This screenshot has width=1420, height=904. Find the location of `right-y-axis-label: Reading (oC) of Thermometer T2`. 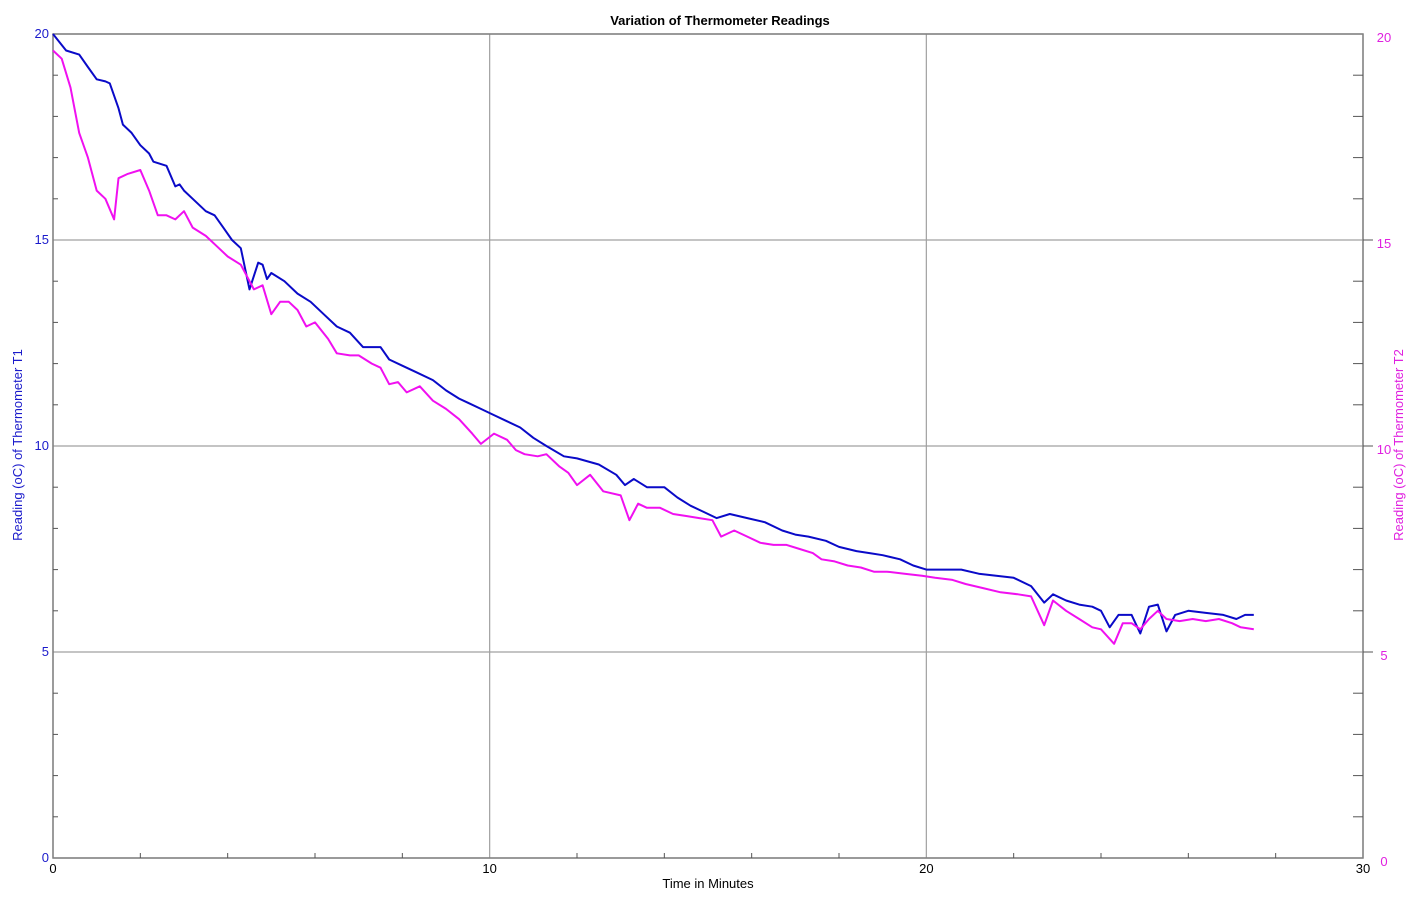

right-y-axis-label: Reading (oC) of Thermometer T2 is located at coordinates (1398, 445).